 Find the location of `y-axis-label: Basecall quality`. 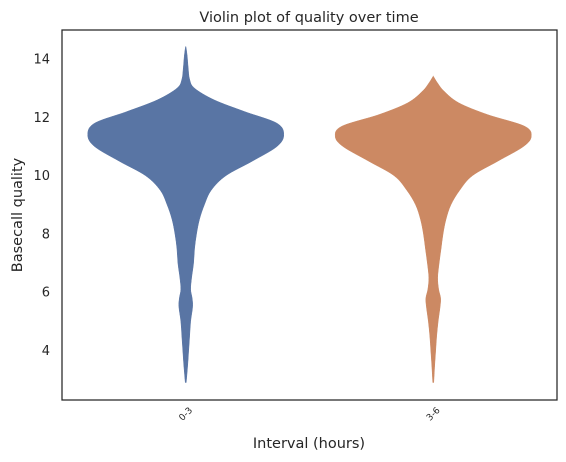

y-axis-label: Basecall quality is located at coordinates (18, 214).